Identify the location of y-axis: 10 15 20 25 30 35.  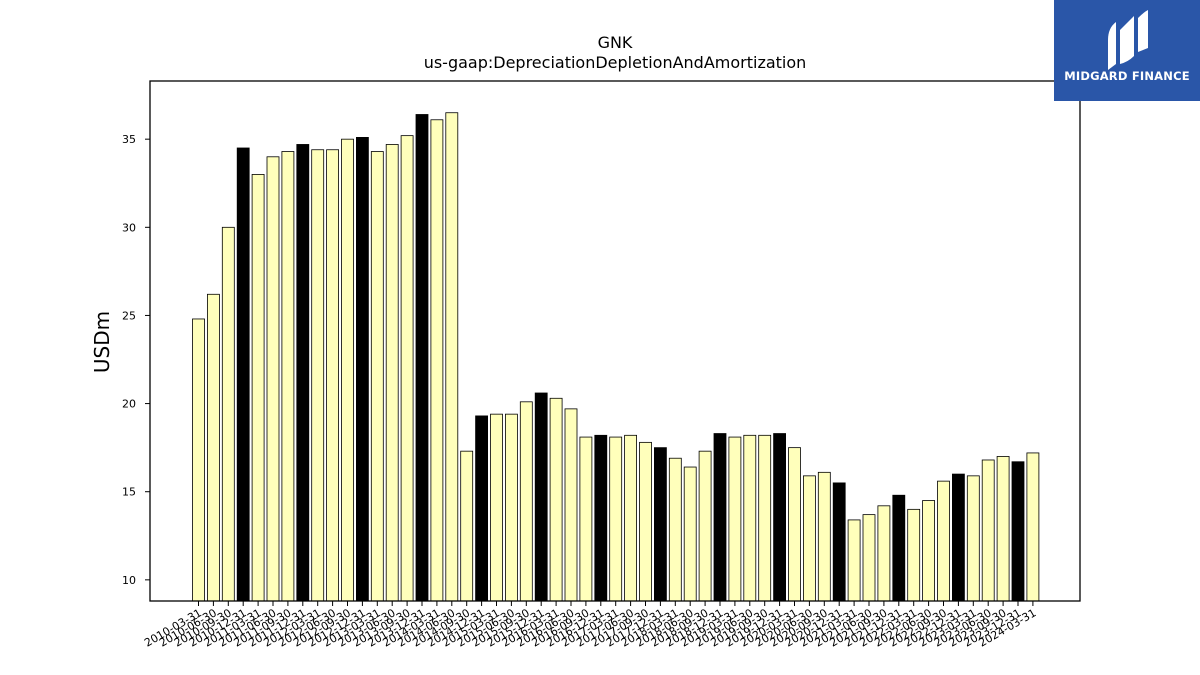
(136, 360).